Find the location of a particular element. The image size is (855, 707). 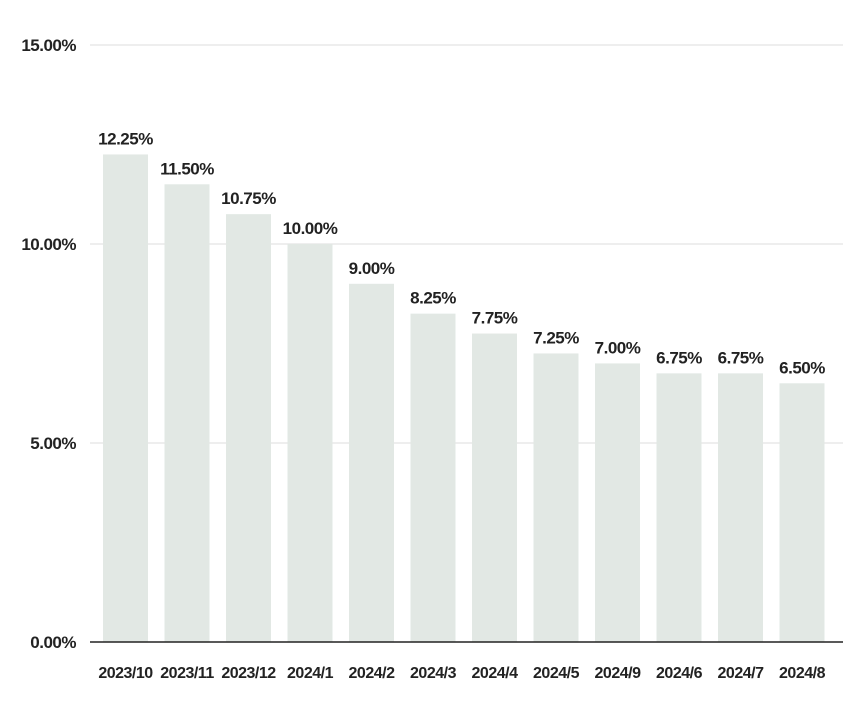

x-tick-label: 2024/1 is located at coordinates (310, 673).